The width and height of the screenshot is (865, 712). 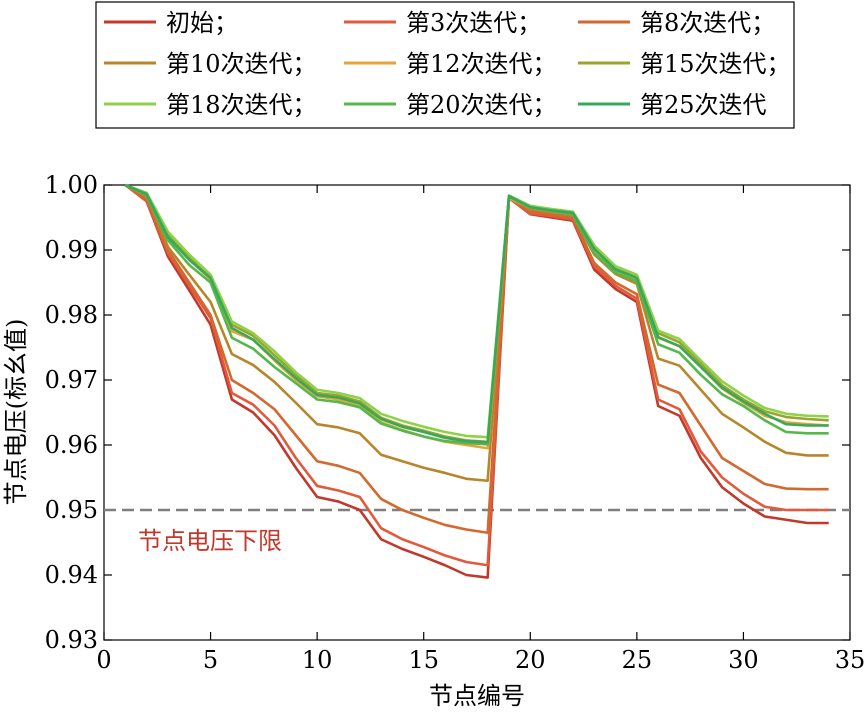 What do you see at coordinates (707, 23) in the screenshot?
I see `legend-label-3: 第8次迭代；` at bounding box center [707, 23].